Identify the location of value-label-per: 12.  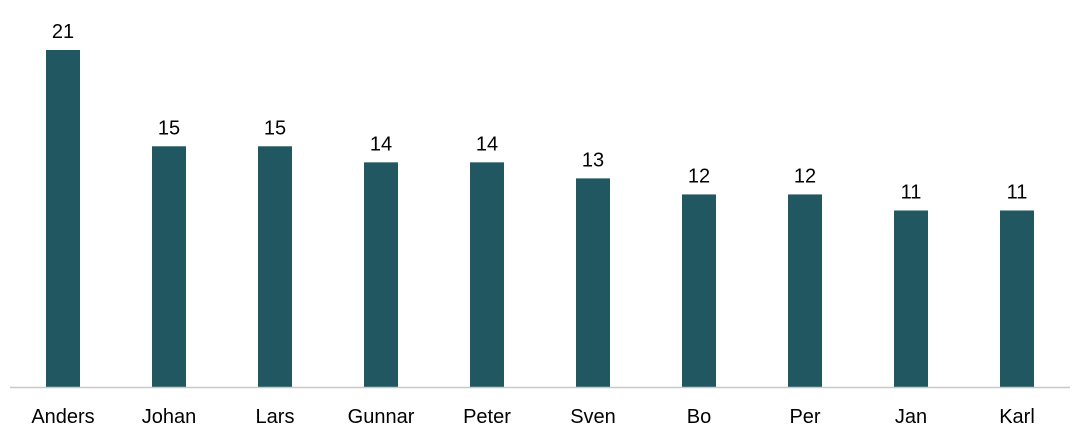
(805, 176).